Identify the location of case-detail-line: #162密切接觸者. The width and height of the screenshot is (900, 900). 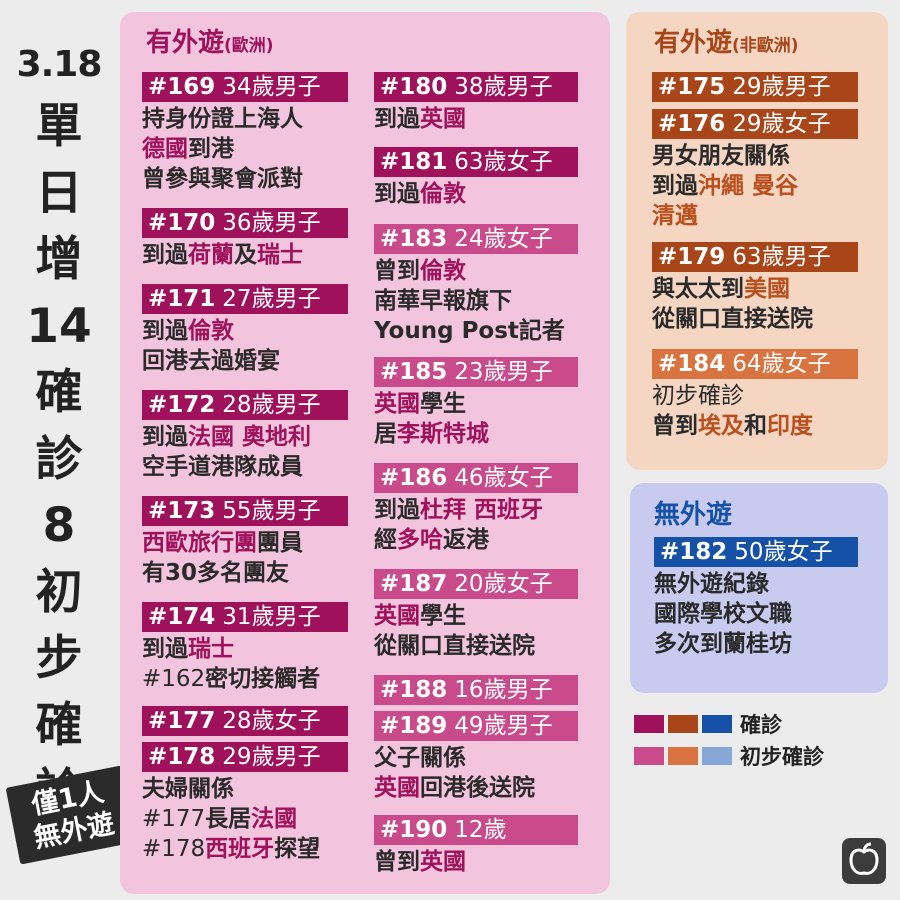
(245, 679).